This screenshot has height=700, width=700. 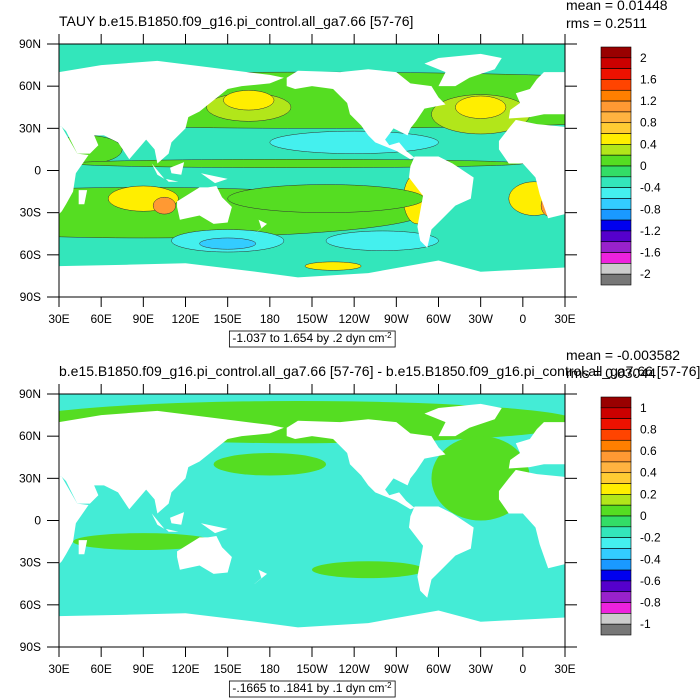 What do you see at coordinates (185, 319) in the screenshot?
I see `lon-tick-label: 120E` at bounding box center [185, 319].